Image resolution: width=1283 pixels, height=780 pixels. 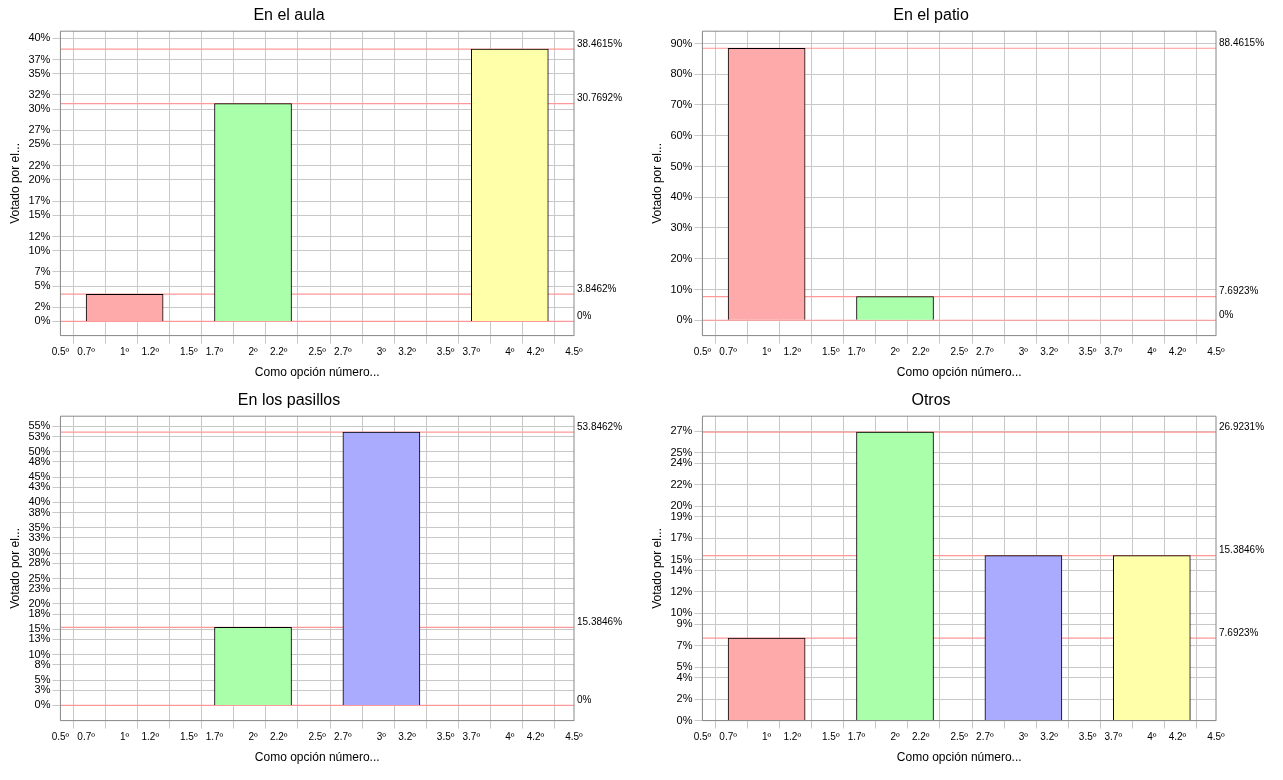 I want to click on chart-title: En el aula, so click(x=289, y=15).